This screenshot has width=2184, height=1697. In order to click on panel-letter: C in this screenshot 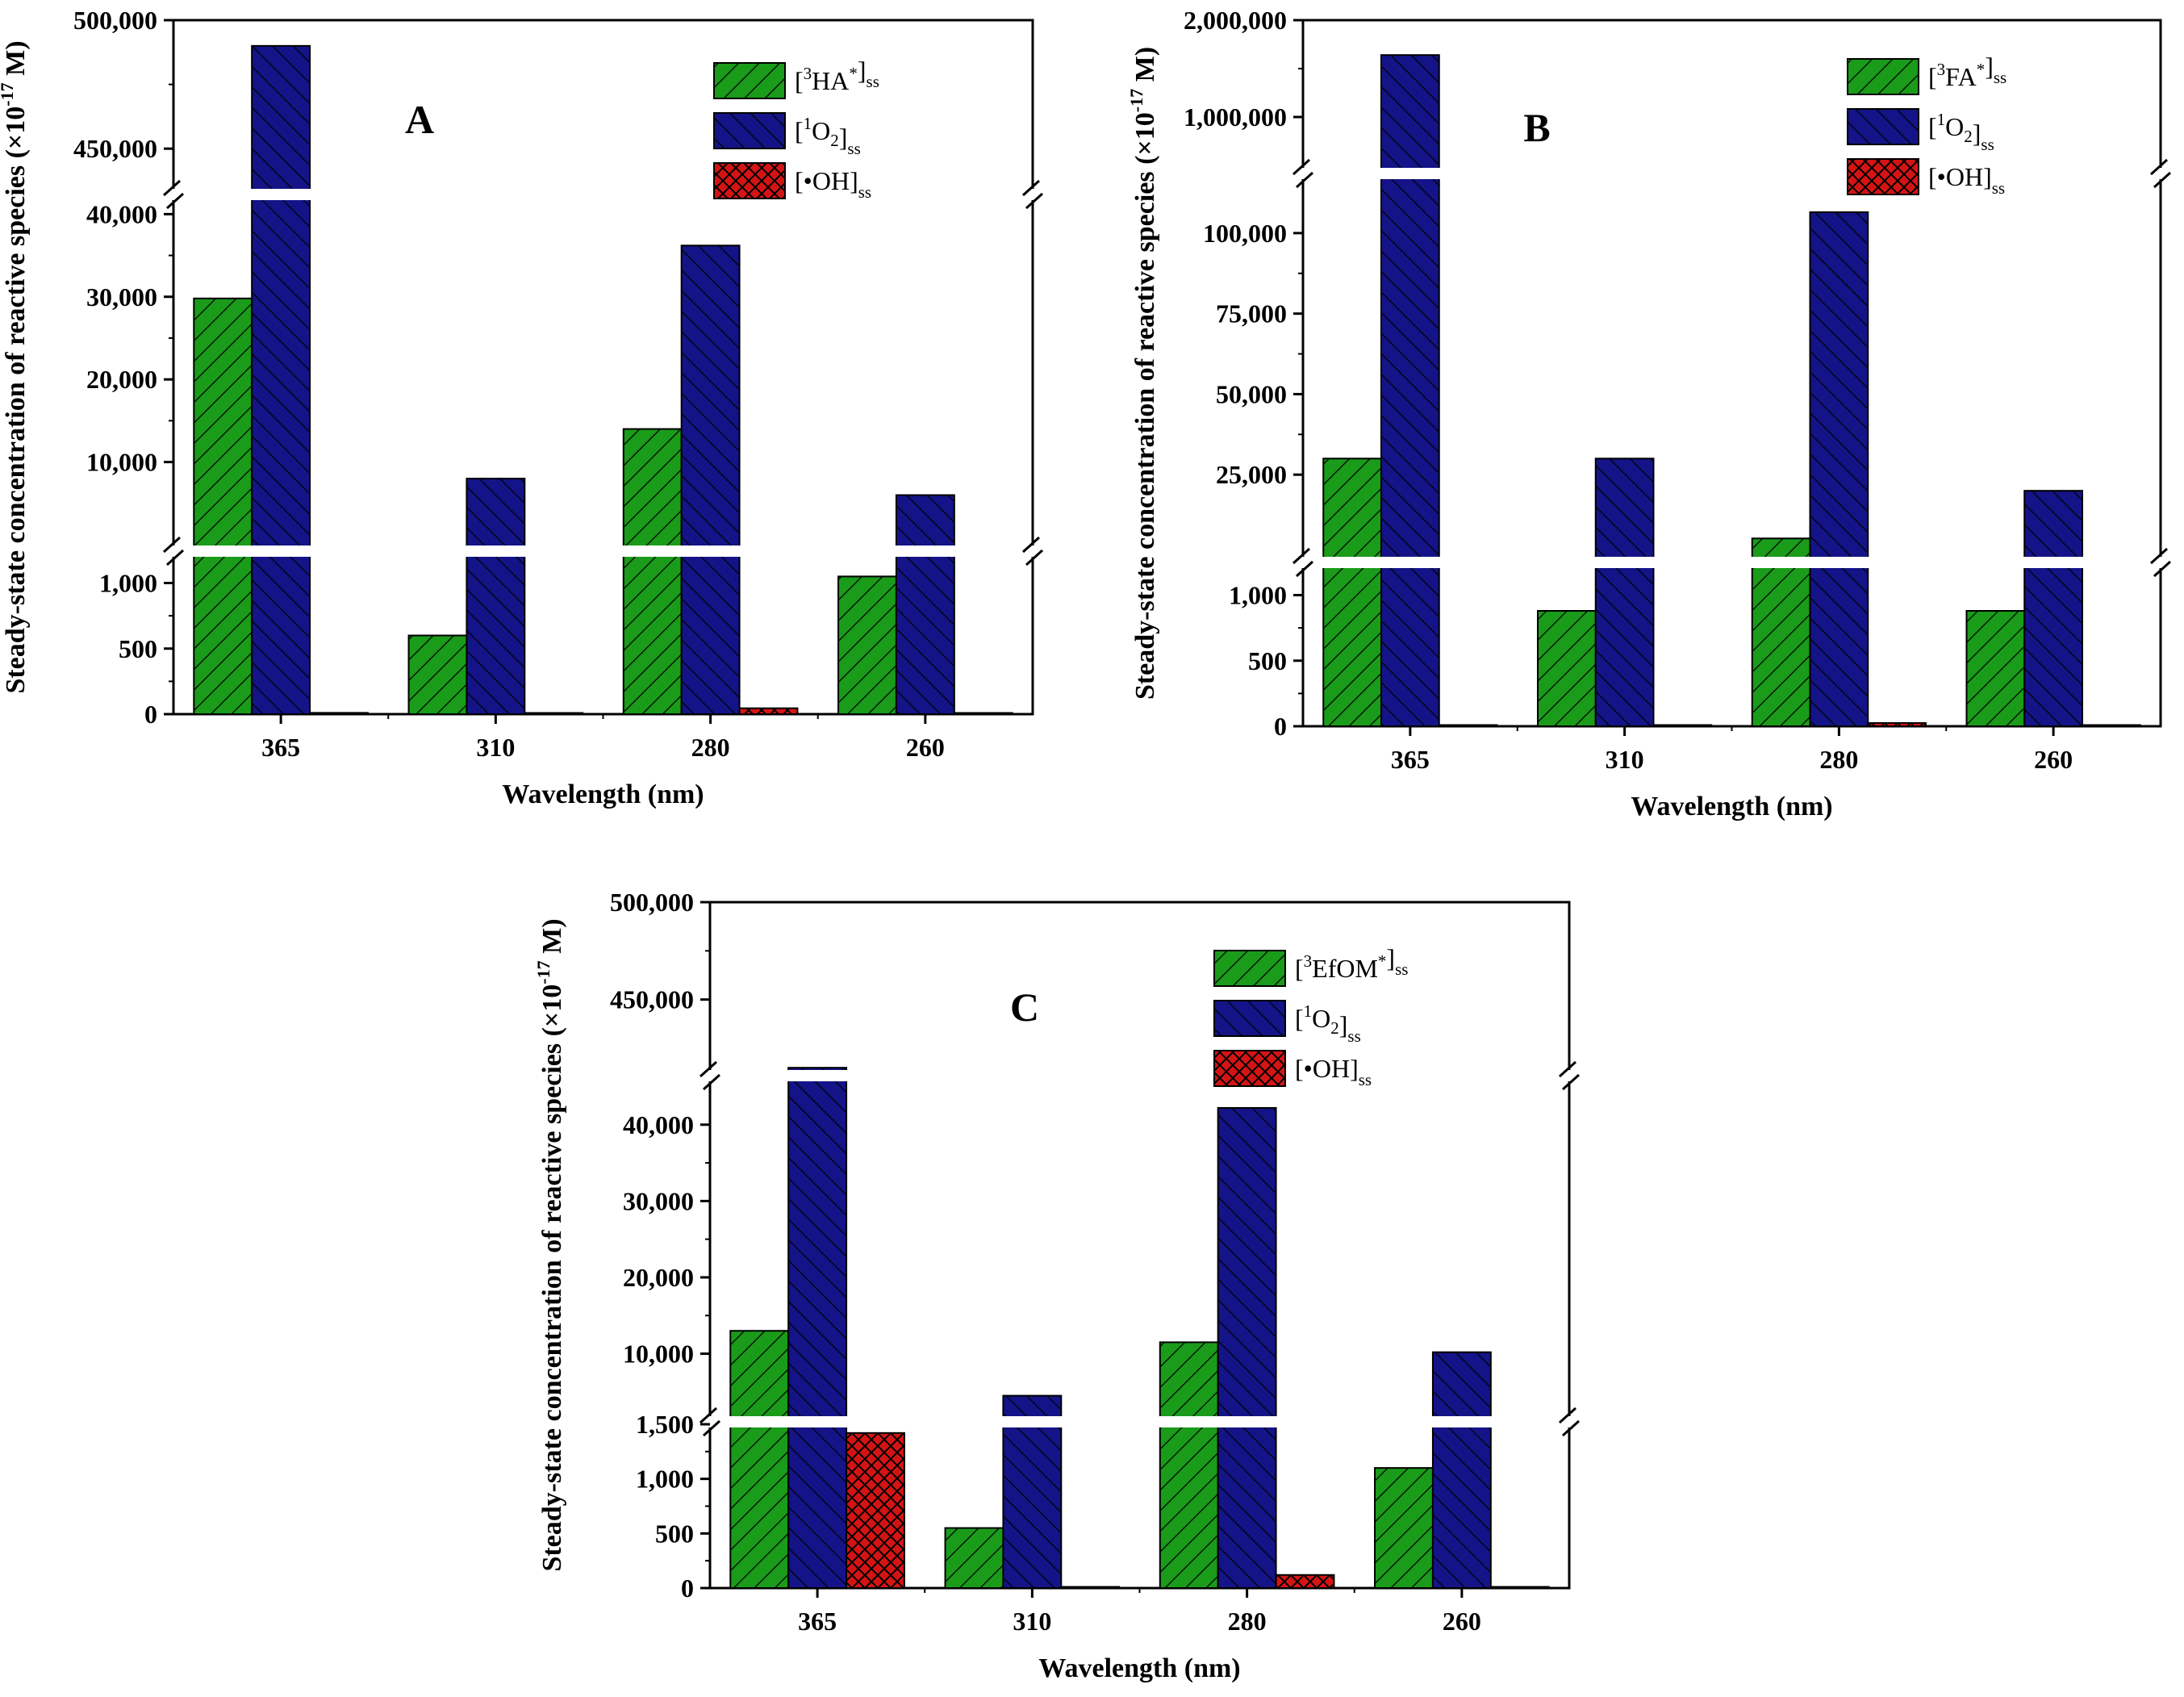, I will do `click(1025, 1007)`.